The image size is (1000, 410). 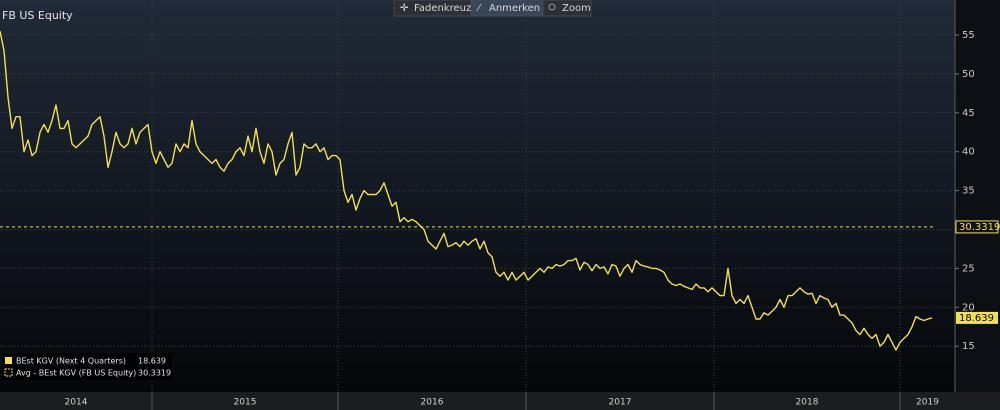 What do you see at coordinates (71, 361) in the screenshot?
I see `legend-label: BEst KGV (Next 4 Quarters)` at bounding box center [71, 361].